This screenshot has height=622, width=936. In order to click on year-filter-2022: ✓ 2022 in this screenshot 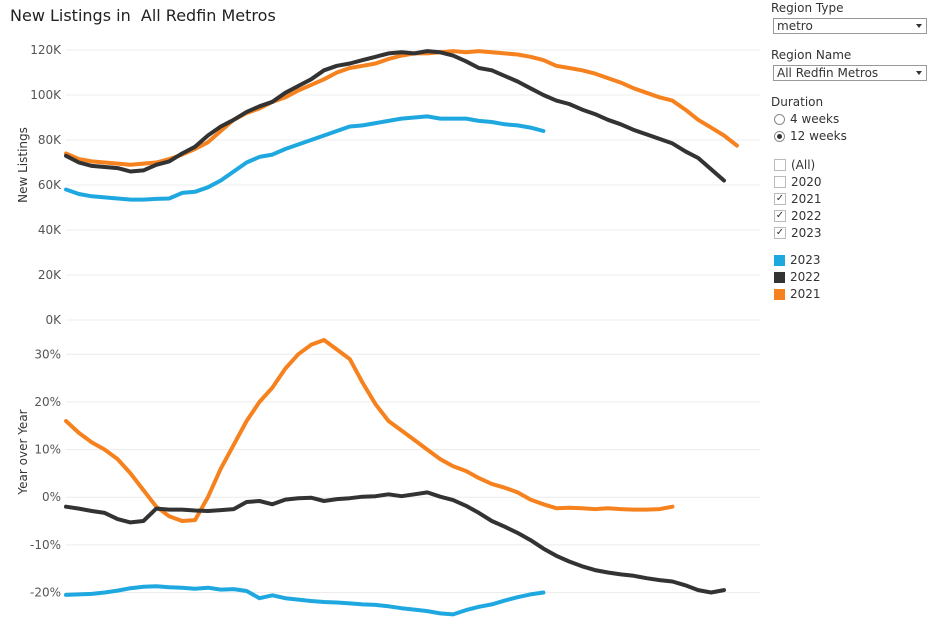, I will do `click(798, 216)`.